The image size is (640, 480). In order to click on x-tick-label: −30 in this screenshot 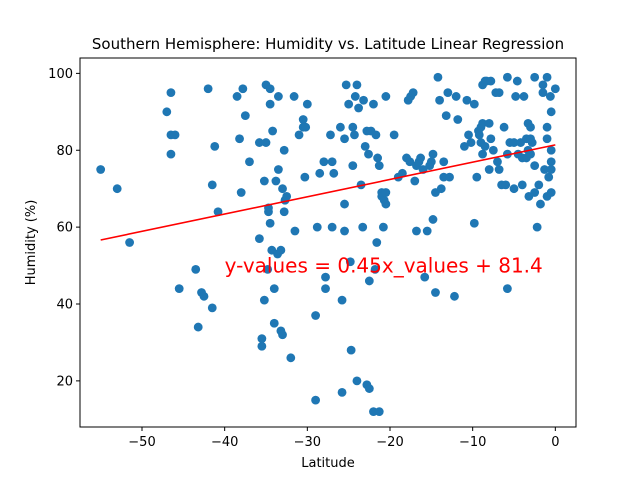, I will do `click(307, 442)`.